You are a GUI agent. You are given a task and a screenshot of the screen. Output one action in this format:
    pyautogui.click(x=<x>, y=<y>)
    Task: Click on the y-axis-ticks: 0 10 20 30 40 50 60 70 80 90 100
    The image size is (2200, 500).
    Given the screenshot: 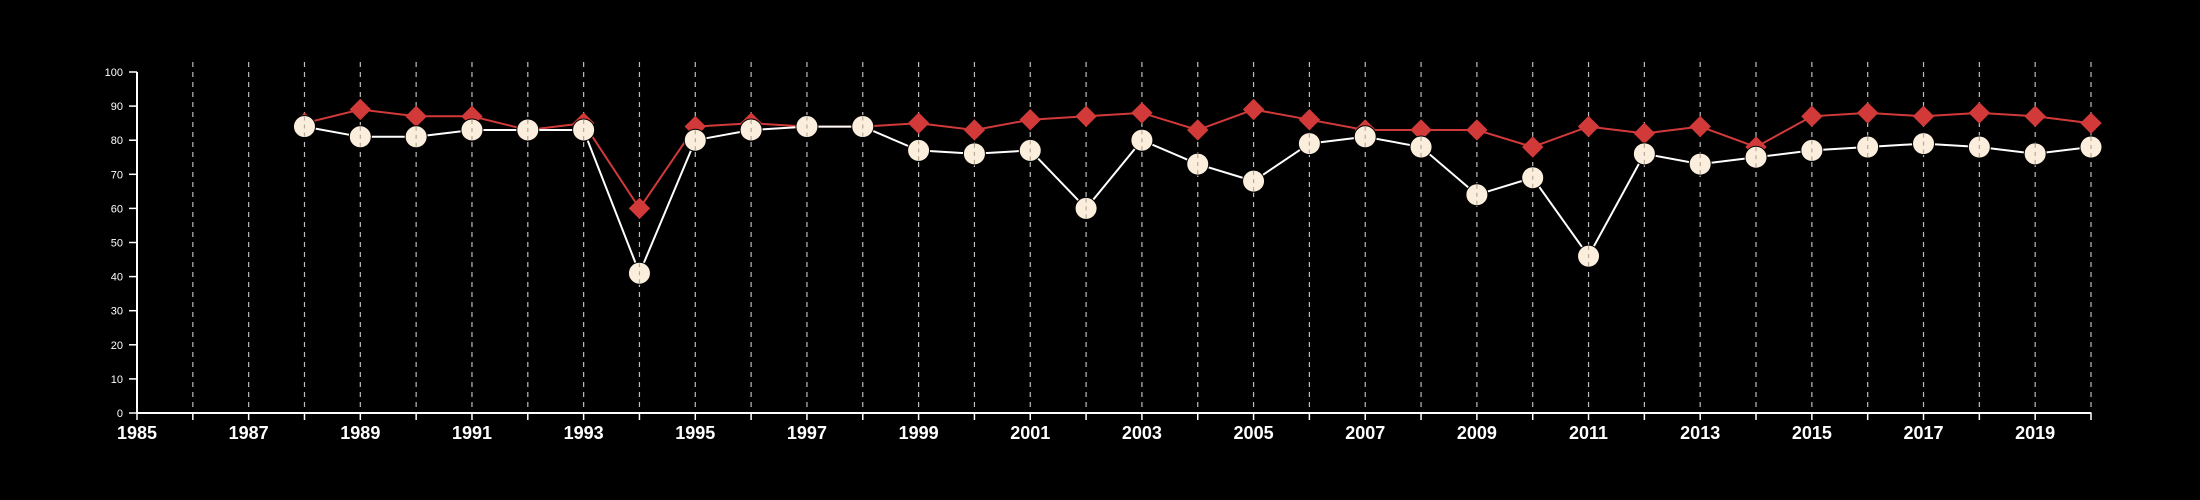 What is the action you would take?
    pyautogui.click(x=121, y=243)
    